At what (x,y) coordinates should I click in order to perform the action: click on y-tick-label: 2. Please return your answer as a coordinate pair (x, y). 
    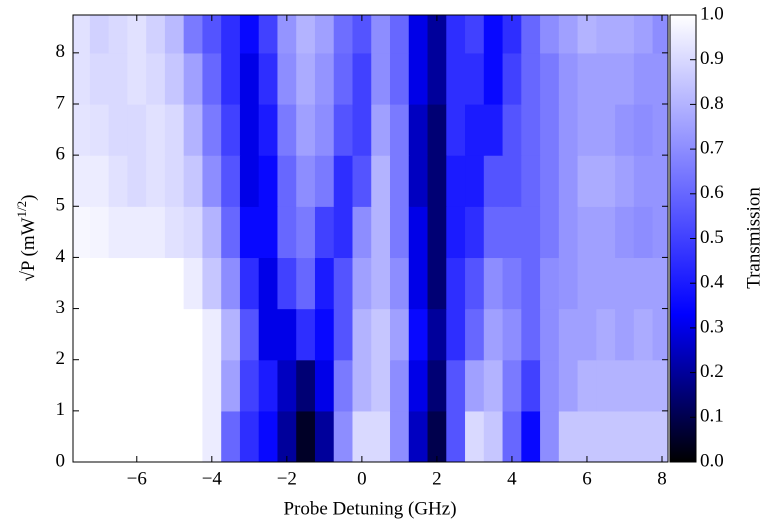
    Looking at the image, I should click on (61, 358).